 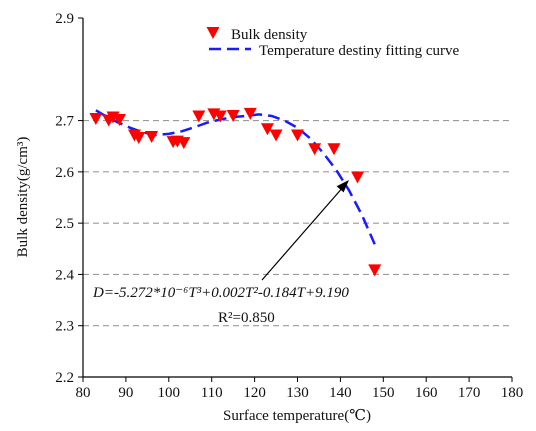 What do you see at coordinates (359, 51) in the screenshot?
I see `legend-label-fit-curve: Temperature destiny fitting curve` at bounding box center [359, 51].